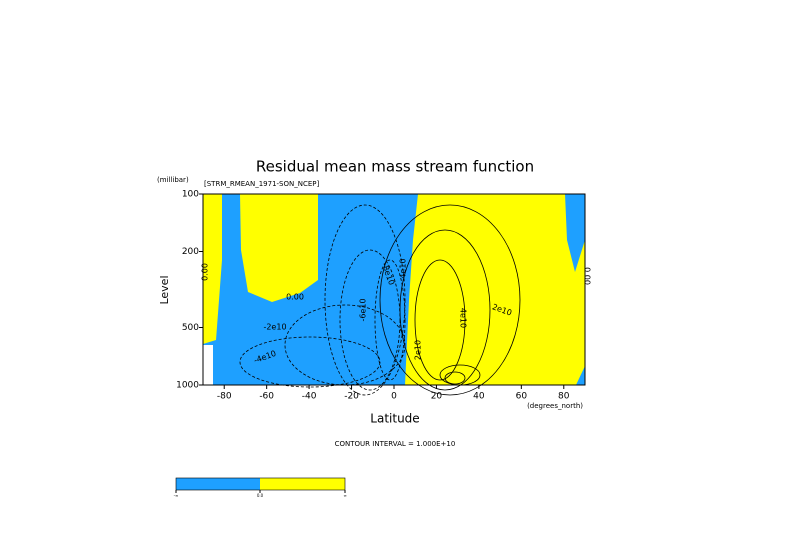 The width and height of the screenshot is (789, 558). What do you see at coordinates (309, 397) in the screenshot?
I see `x-tick-label: -40` at bounding box center [309, 397].